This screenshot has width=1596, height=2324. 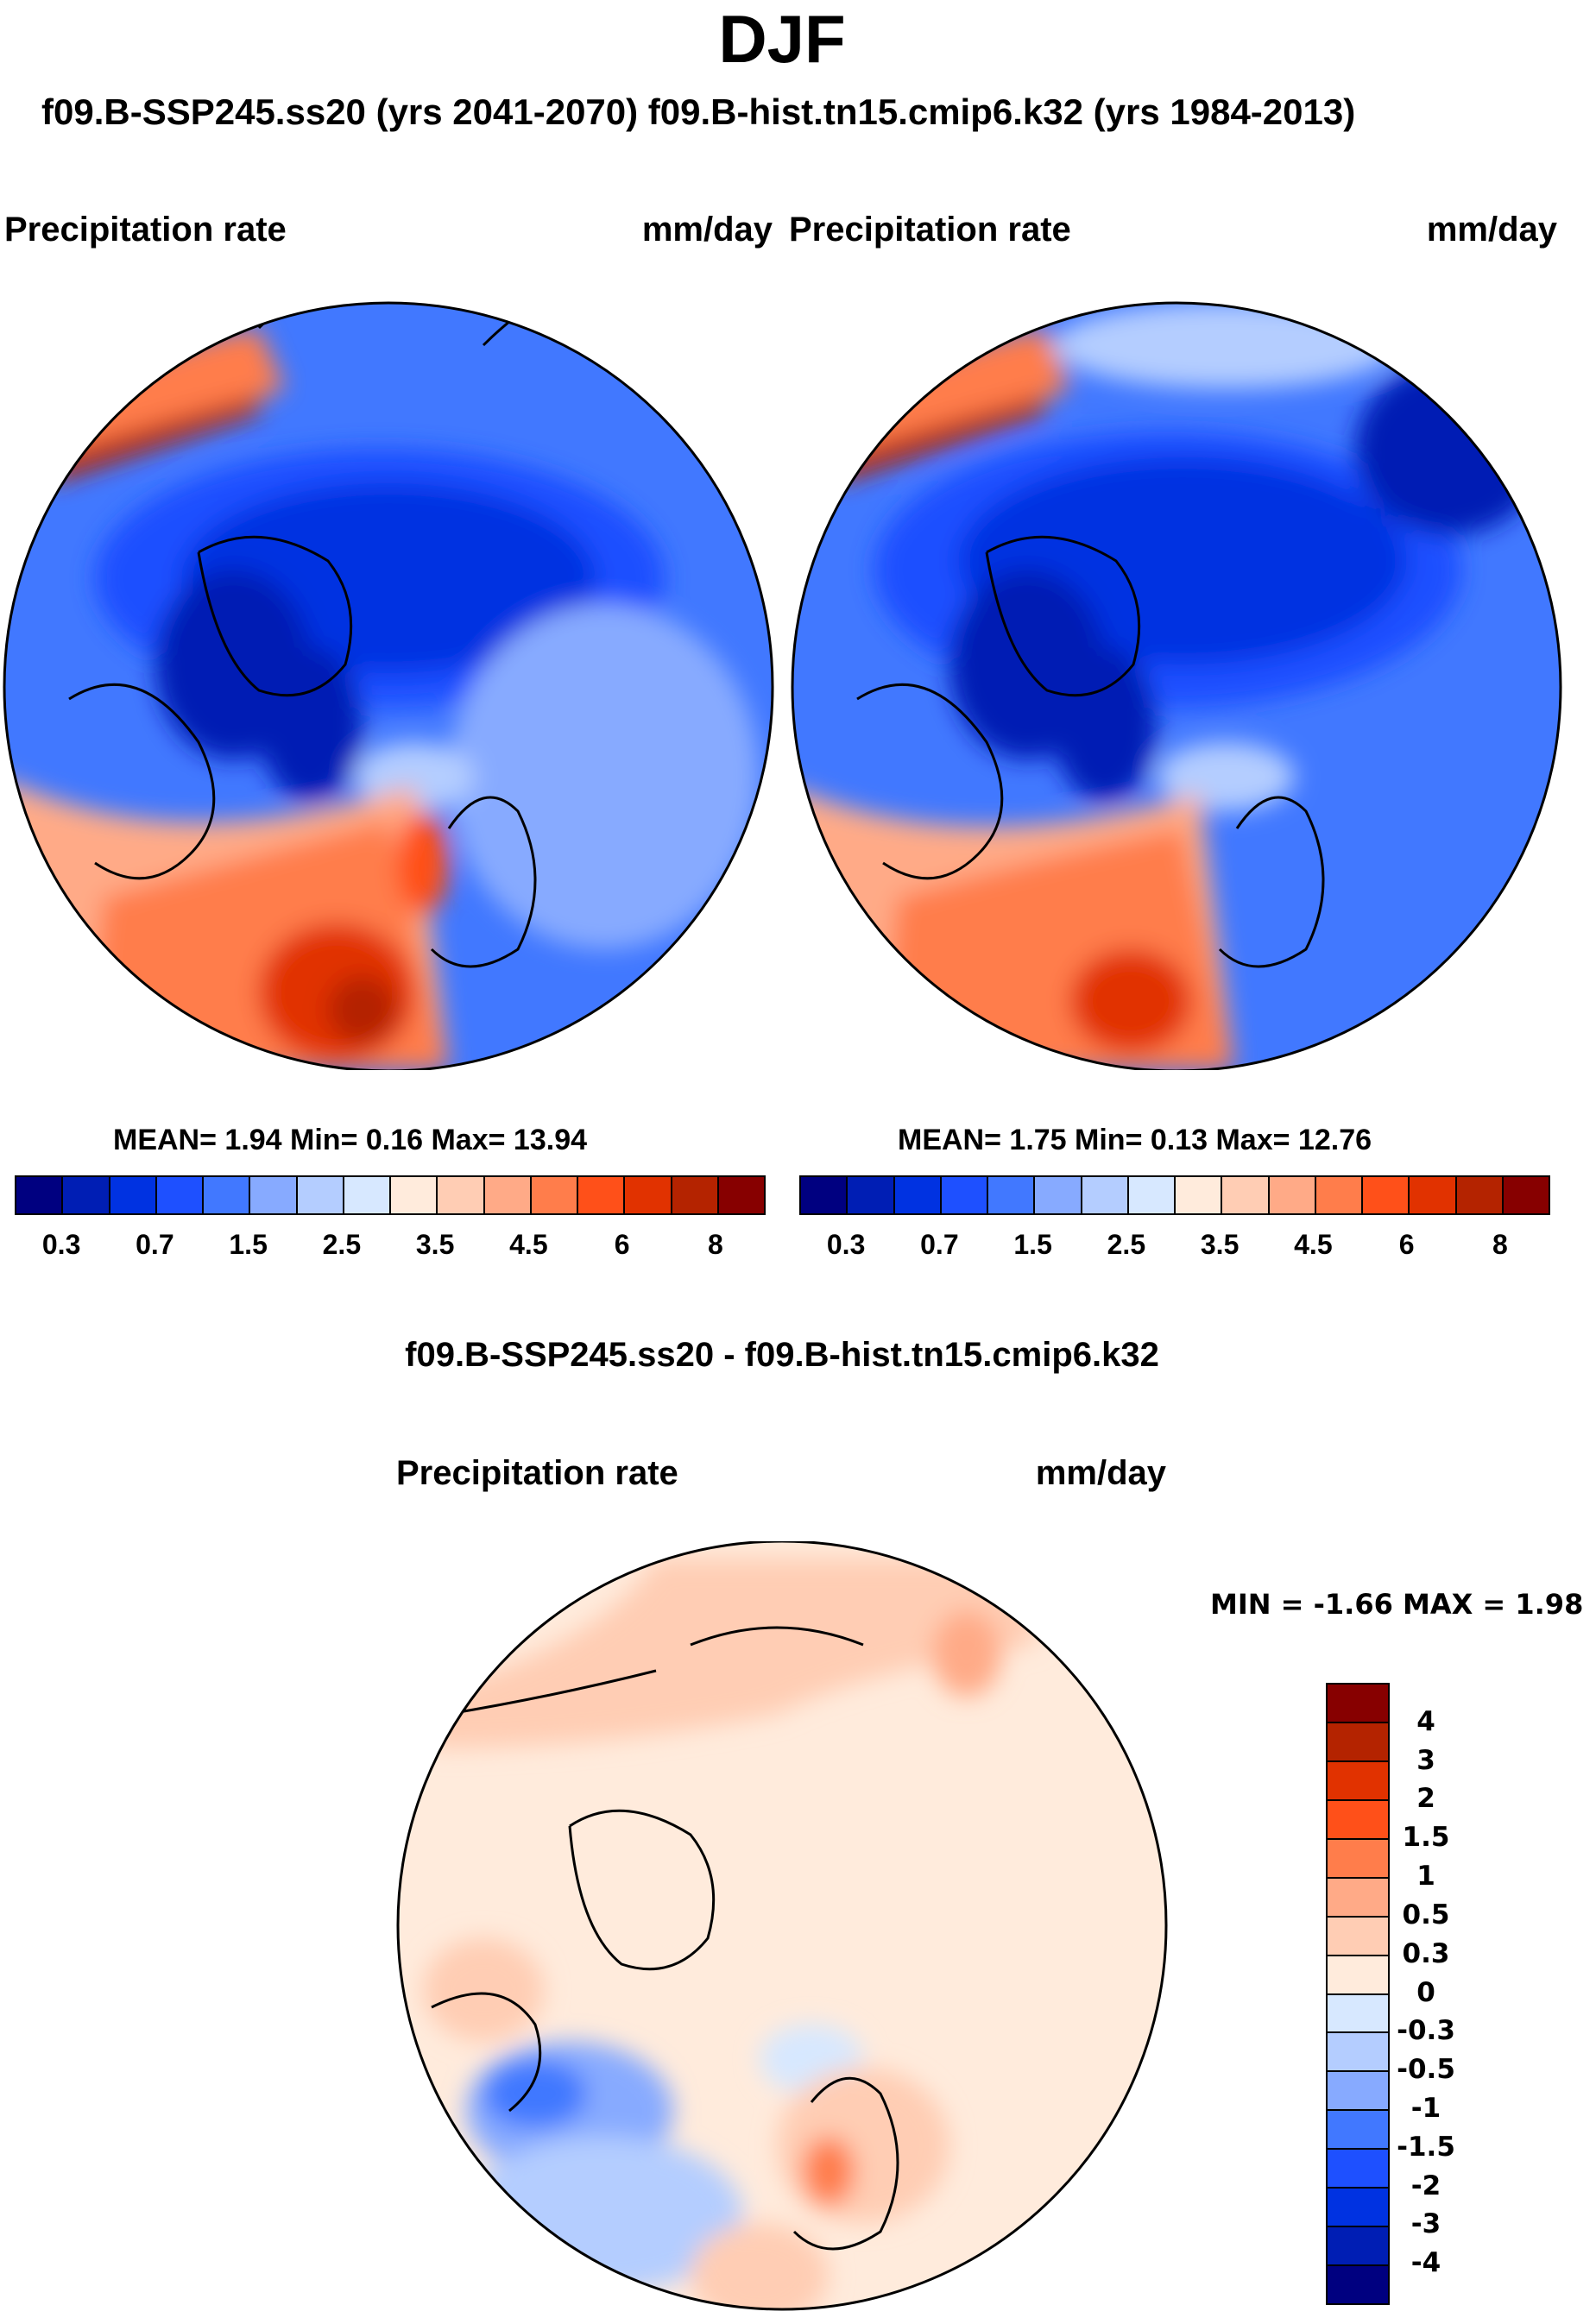 I want to click on colorbar-label: -0.5, so click(x=1426, y=2070).